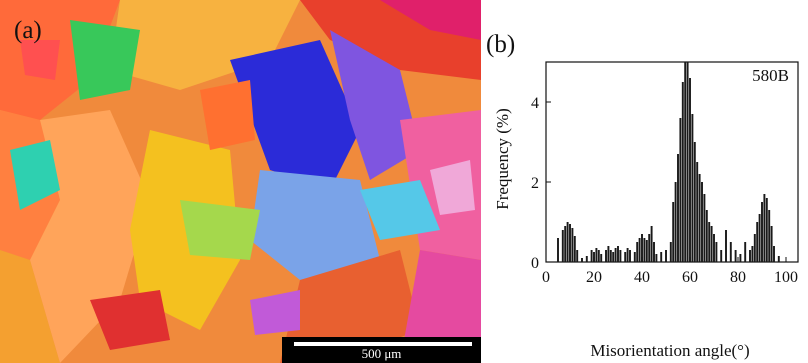  What do you see at coordinates (594, 277) in the screenshot?
I see `x-tick-label: 20` at bounding box center [594, 277].